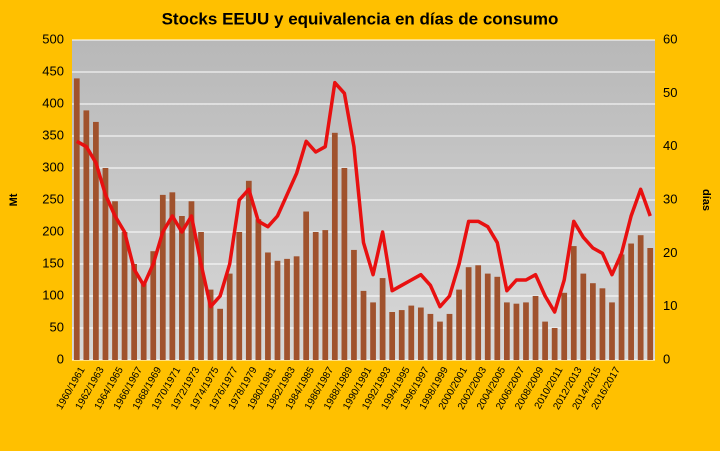  I want to click on y2-tick-label: 40, so click(670, 145).